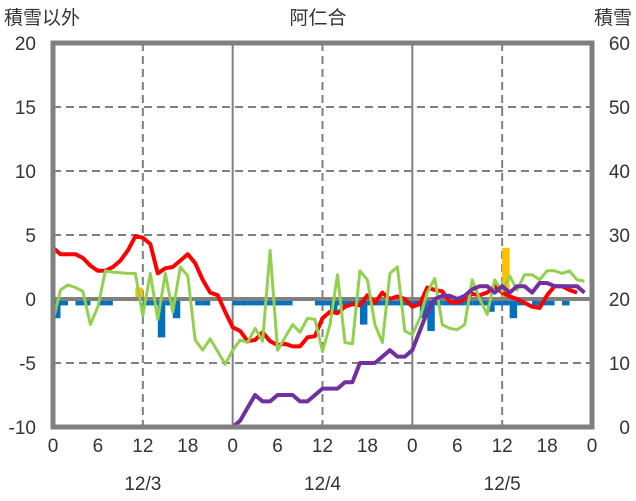 This screenshot has width=636, height=501. What do you see at coordinates (30, 300) in the screenshot?
I see `left-tick-label: 0` at bounding box center [30, 300].